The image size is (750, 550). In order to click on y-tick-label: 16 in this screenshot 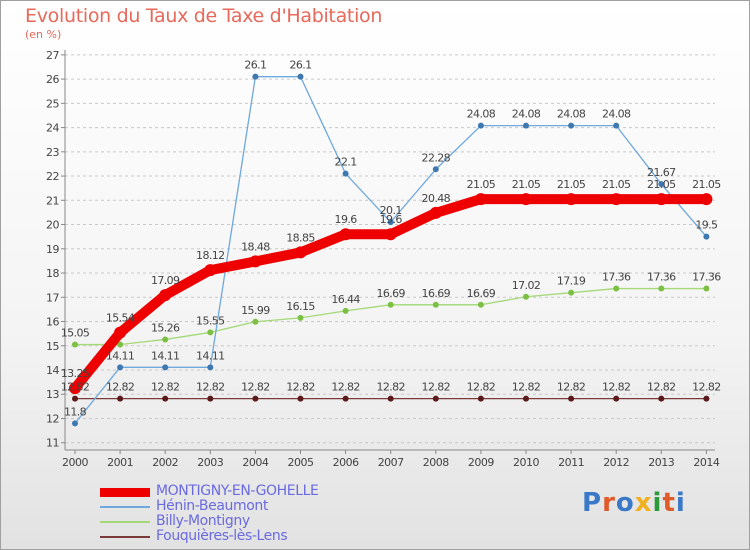, I will do `click(52, 322)`.